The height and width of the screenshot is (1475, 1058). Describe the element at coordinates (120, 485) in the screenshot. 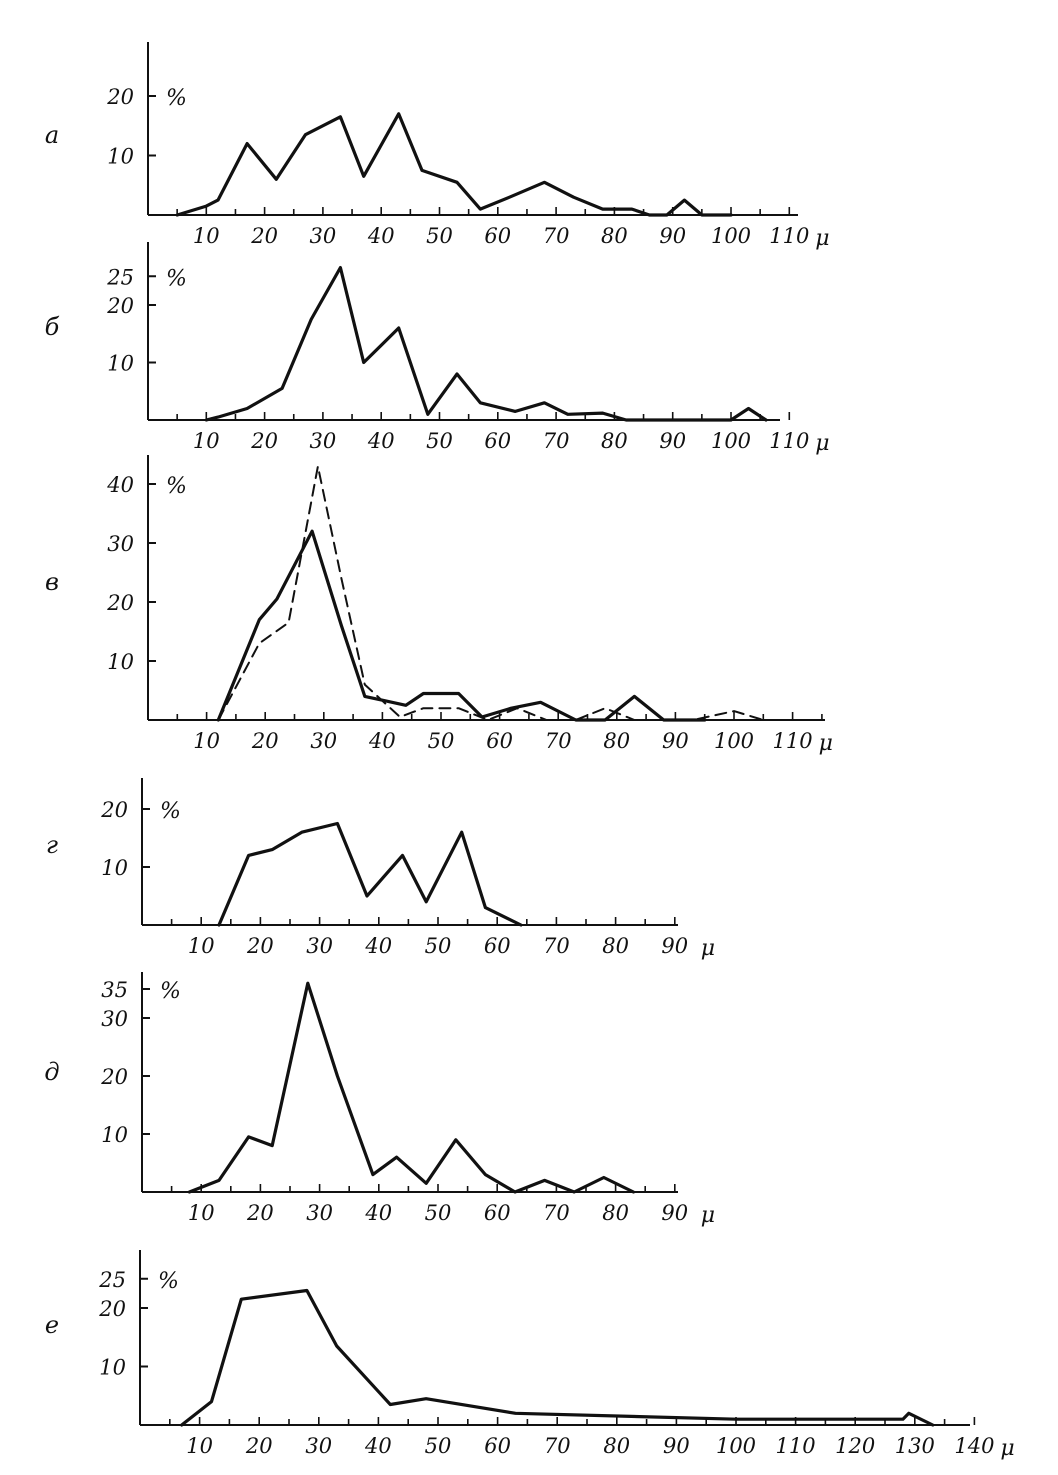

I see `y-tick-label: 40` at that location.